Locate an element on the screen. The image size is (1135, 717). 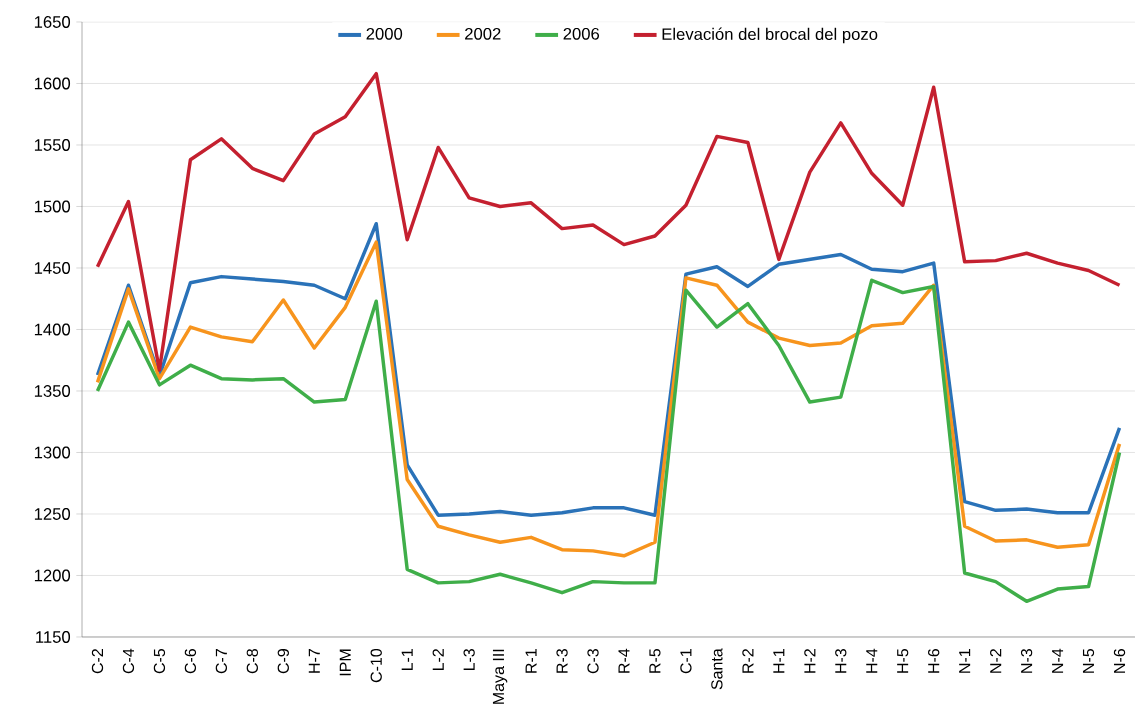
x-tick-label: C-5 is located at coordinates (159, 661).